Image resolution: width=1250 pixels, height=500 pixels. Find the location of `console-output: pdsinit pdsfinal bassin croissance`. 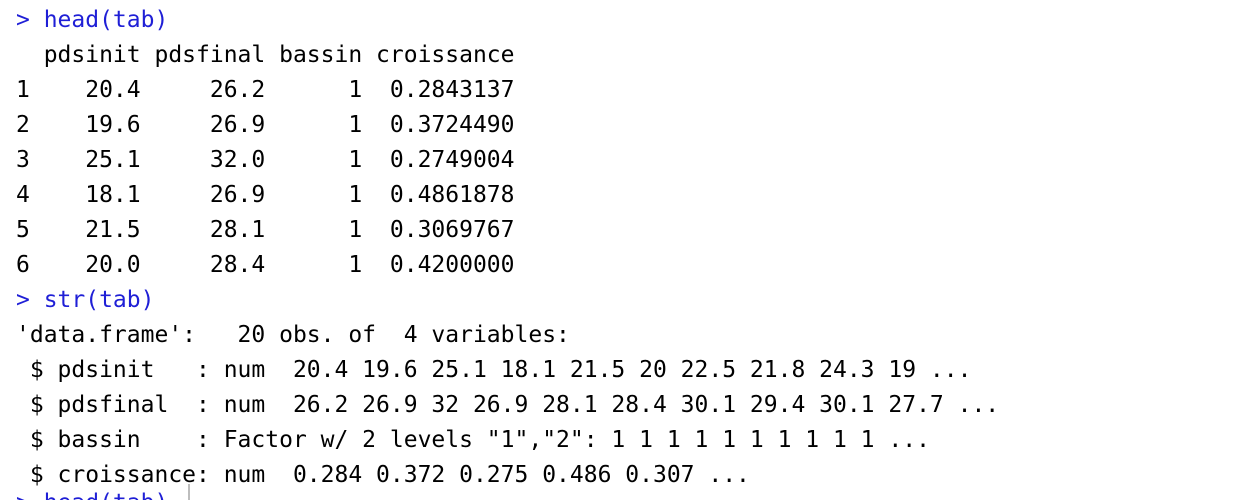

console-output: pdsinit pdsfinal bassin croissance is located at coordinates (265, 55).